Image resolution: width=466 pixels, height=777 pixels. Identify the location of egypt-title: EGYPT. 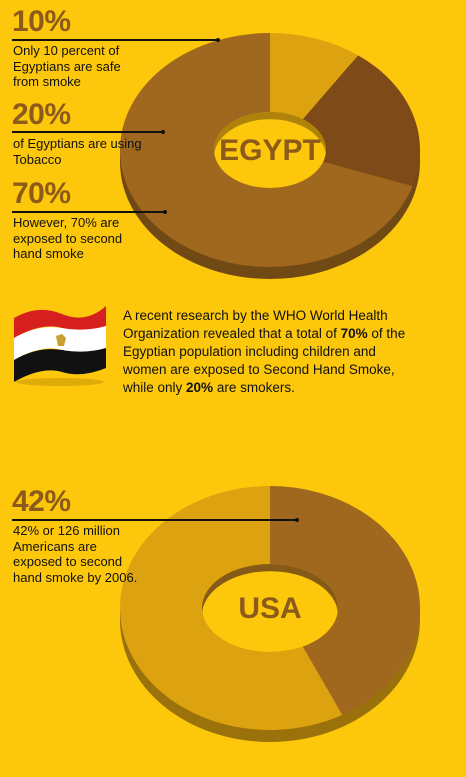
(270, 150).